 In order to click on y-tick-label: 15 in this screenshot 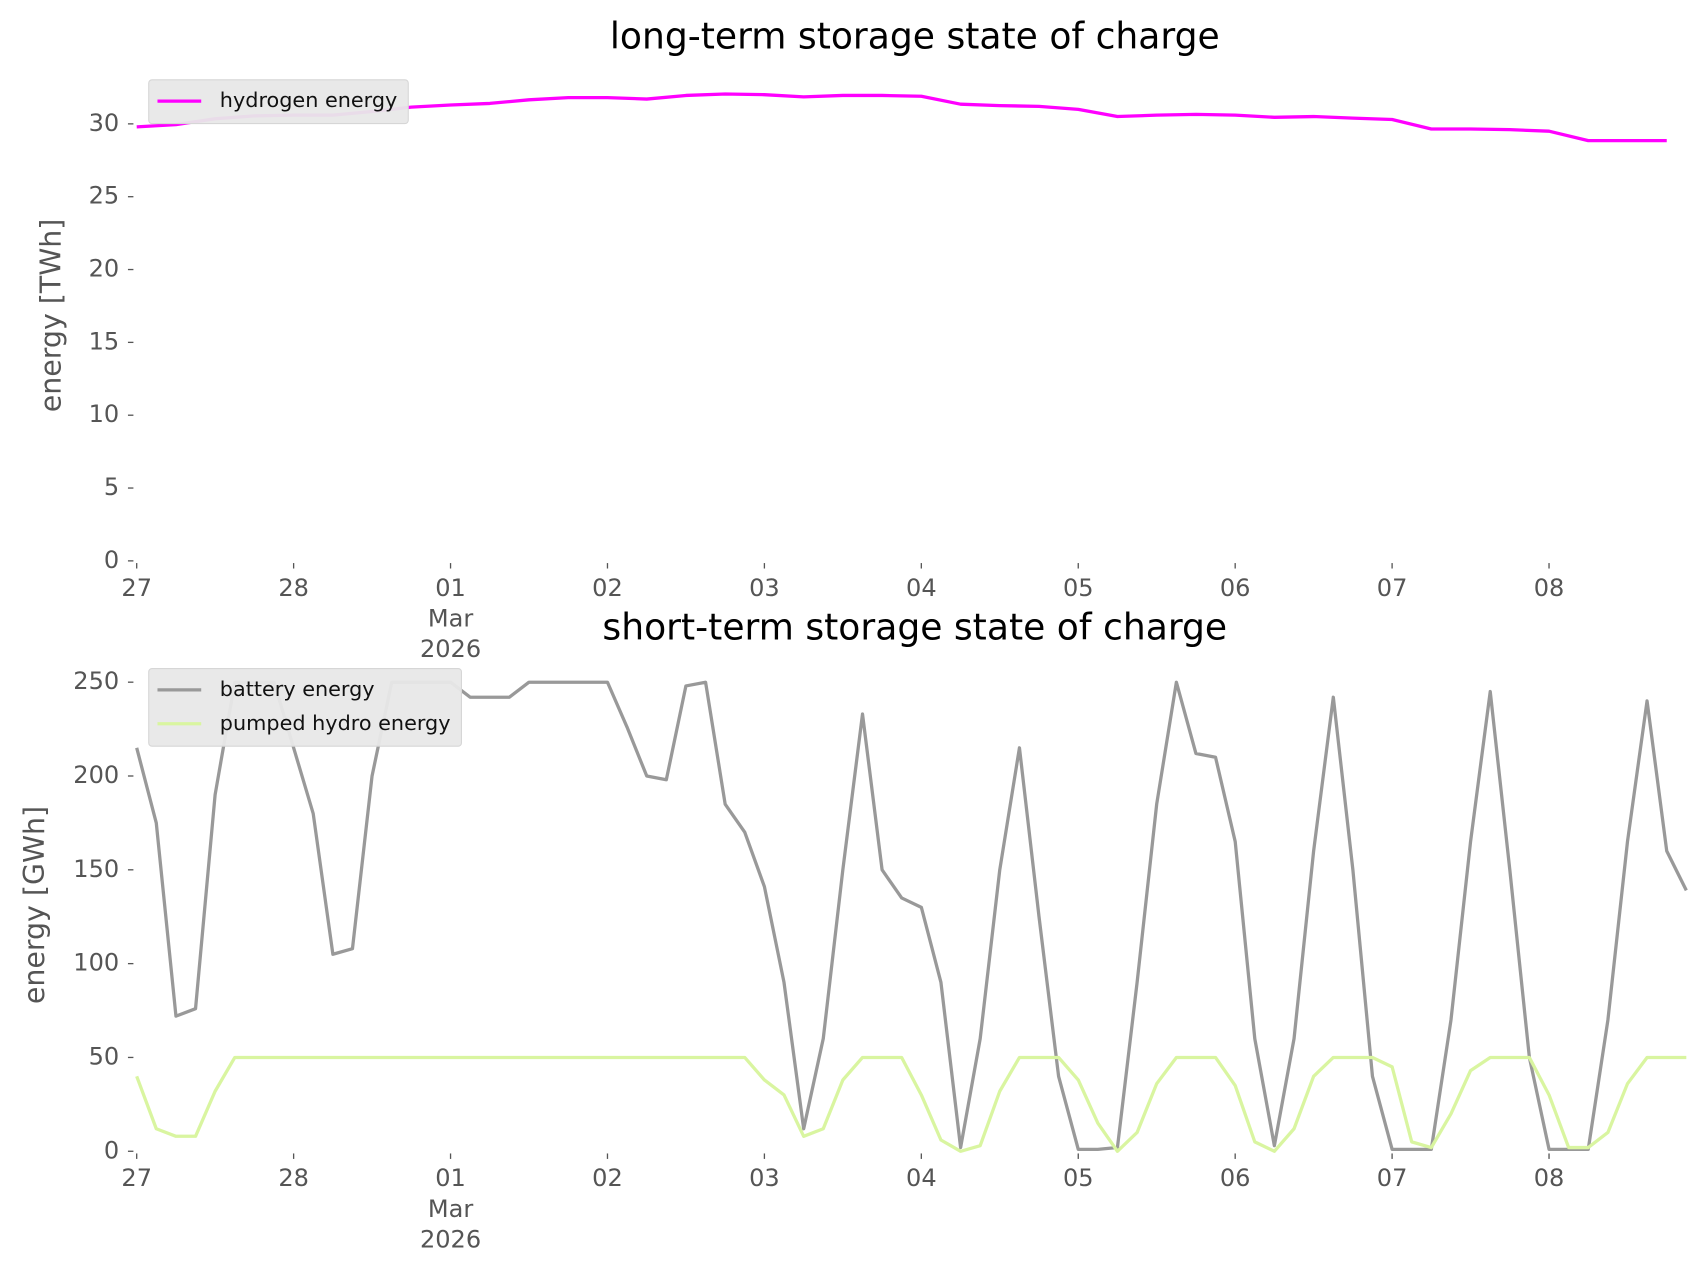, I will do `click(104, 341)`.